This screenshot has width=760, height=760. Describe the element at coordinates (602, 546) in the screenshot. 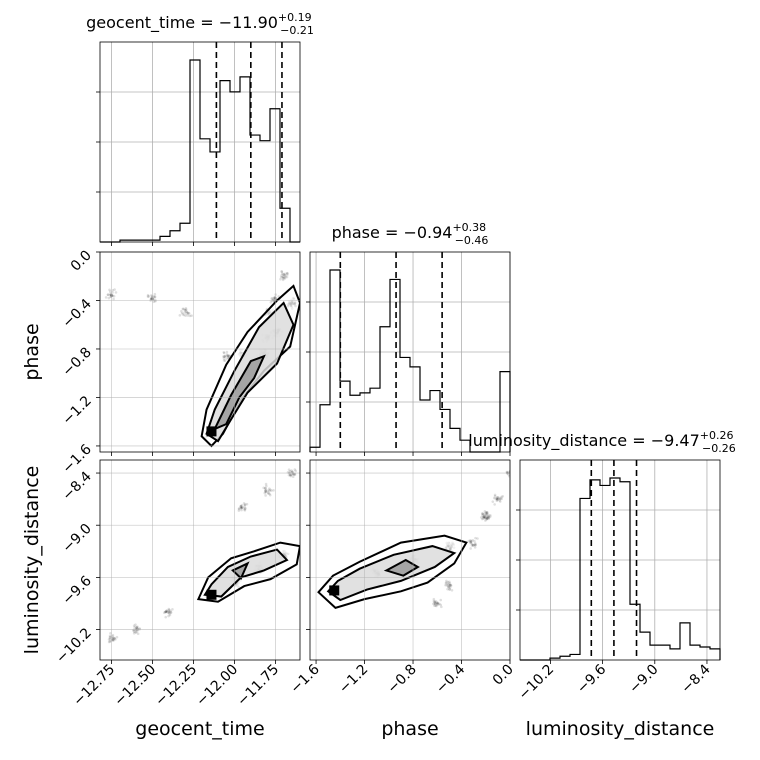

I see `hist-panel-luminosity_distance: luminosity_distance = −9.47+0.26 −0.26` at that location.